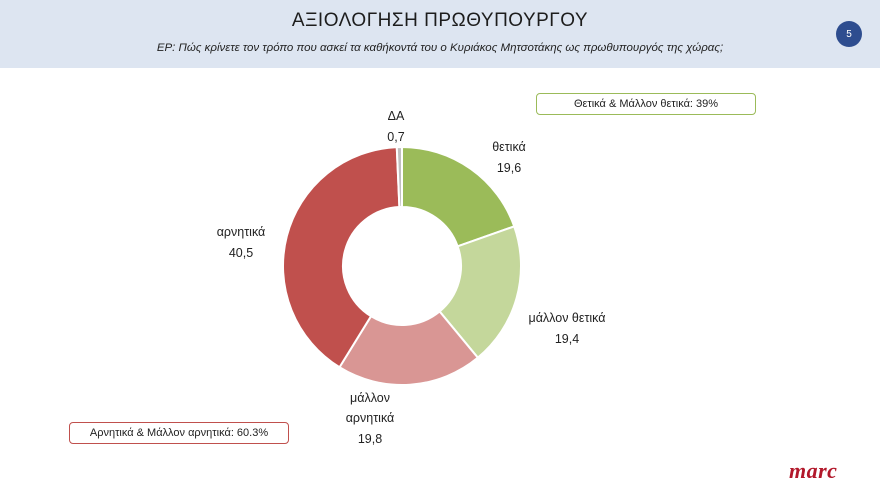 This screenshot has width=880, height=495. Describe the element at coordinates (370, 398) in the screenshot. I see `slice-label-2: μάλλον` at that location.